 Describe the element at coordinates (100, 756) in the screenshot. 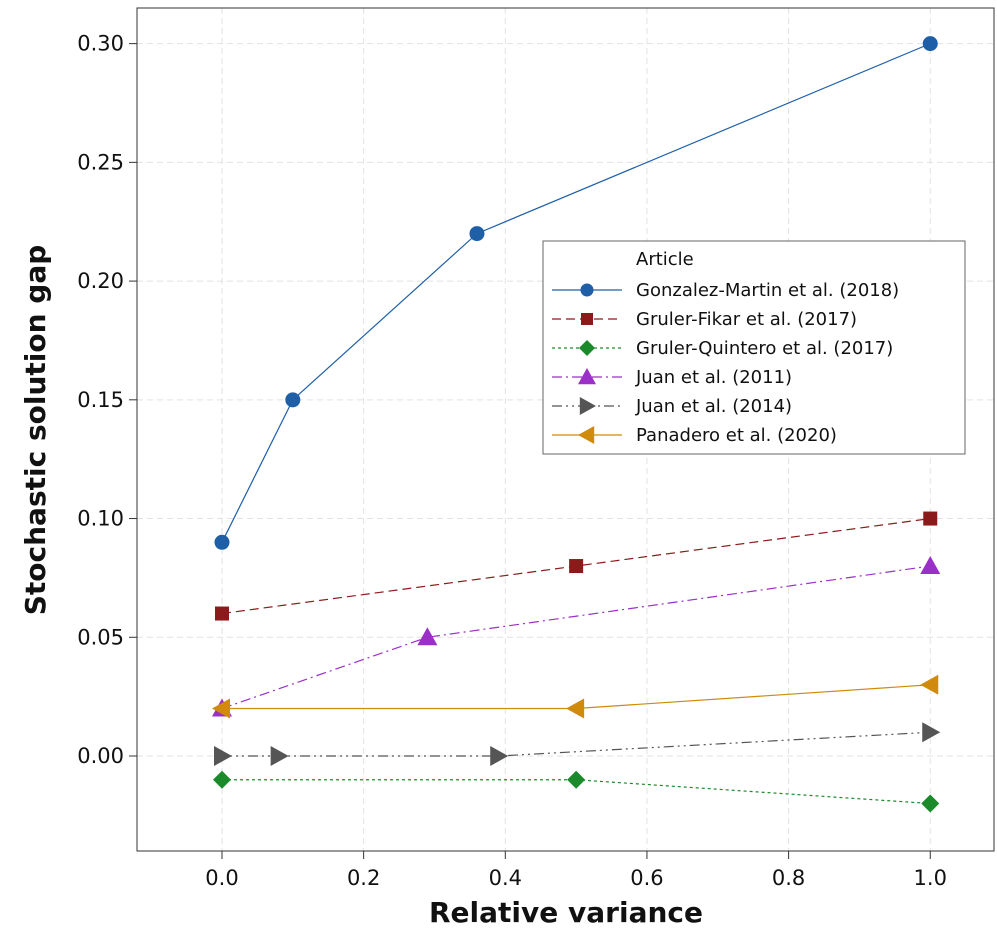

I see `y-tick-label: 0.00` at that location.